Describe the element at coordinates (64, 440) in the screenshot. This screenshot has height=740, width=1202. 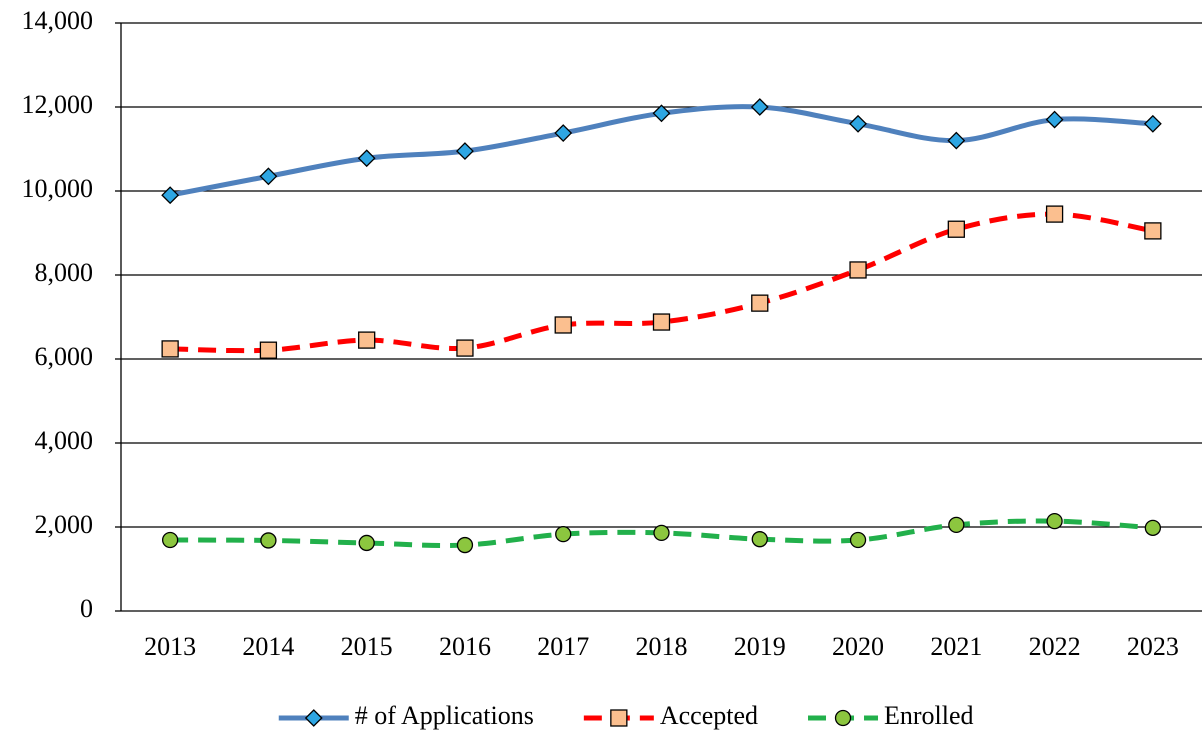
I see `y-tick-label: 4,000` at that location.